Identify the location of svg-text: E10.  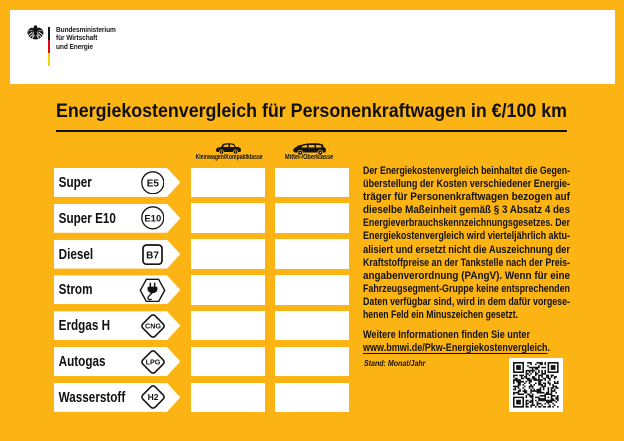
(152, 219).